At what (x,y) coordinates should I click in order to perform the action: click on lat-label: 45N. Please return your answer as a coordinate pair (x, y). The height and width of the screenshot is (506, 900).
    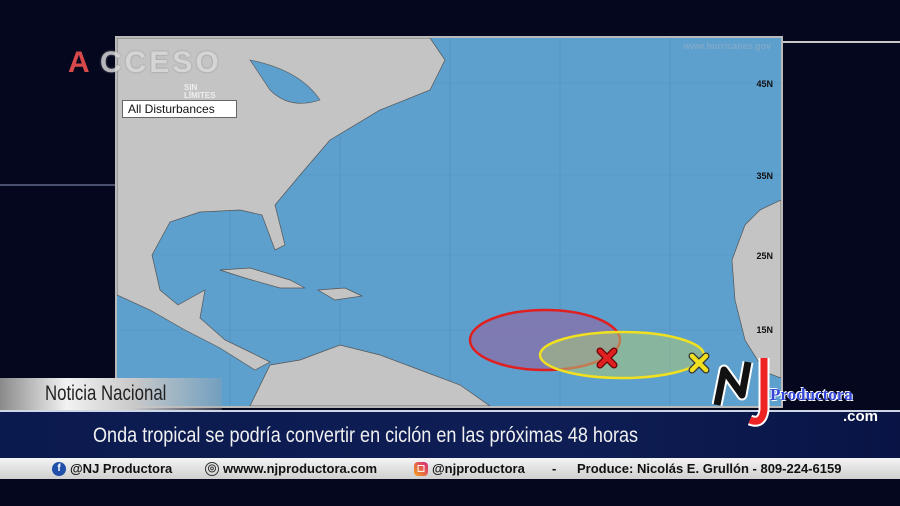
    Looking at the image, I should click on (764, 84).